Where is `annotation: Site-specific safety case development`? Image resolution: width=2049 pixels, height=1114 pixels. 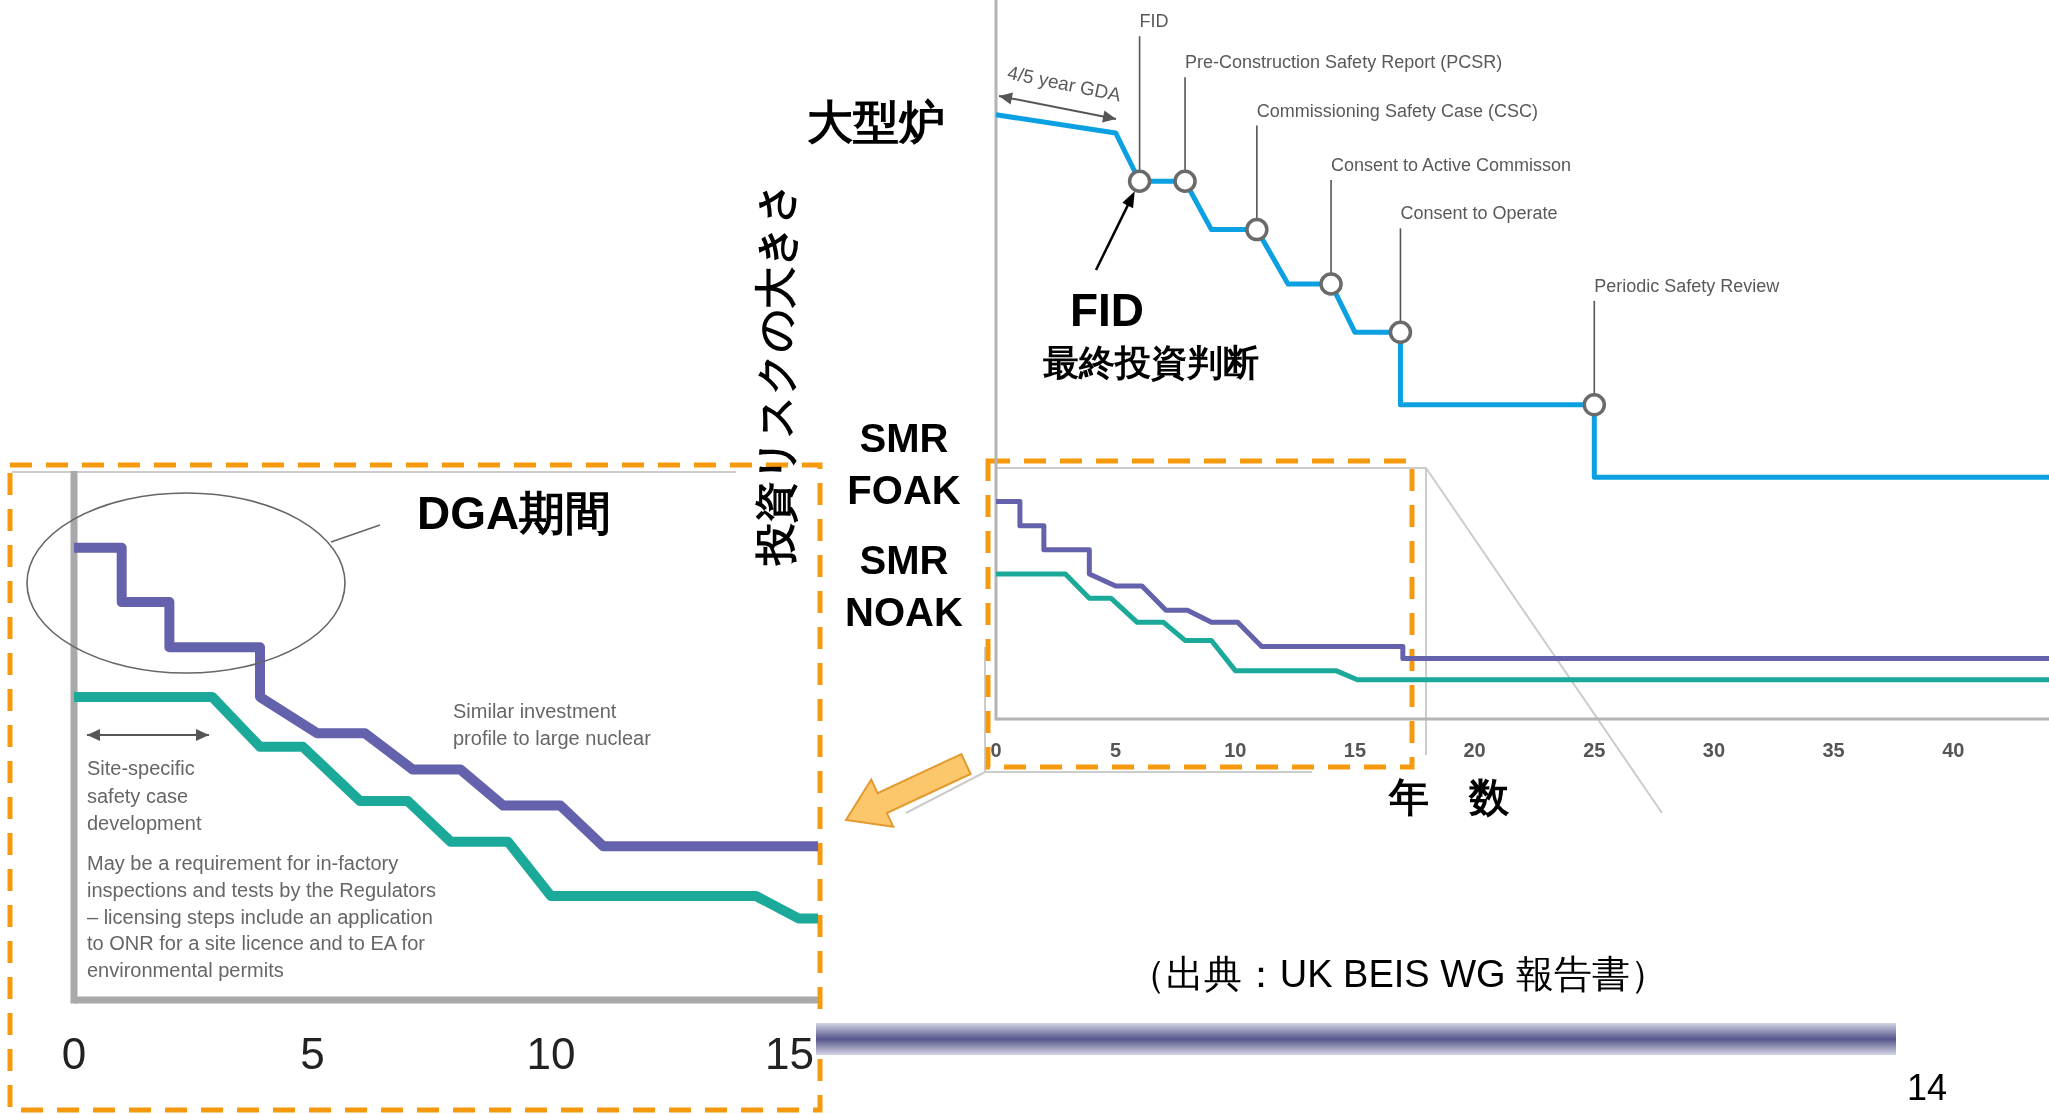 annotation: Site-specific safety case development is located at coordinates (144, 795).